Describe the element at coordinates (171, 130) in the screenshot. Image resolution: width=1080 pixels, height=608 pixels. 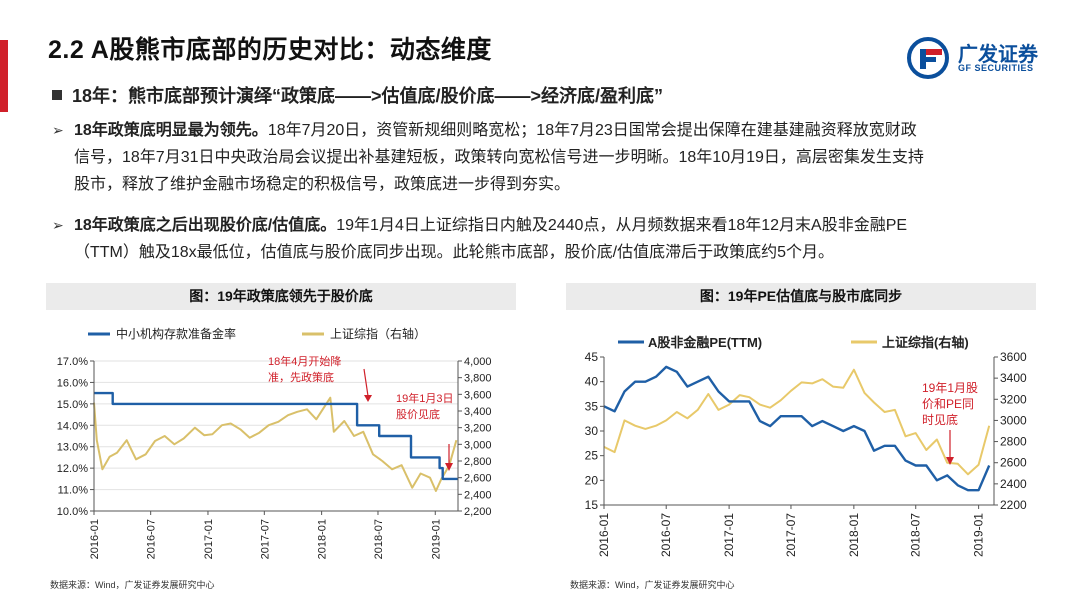
I see `paragraph-1-bold: 18年政策底明显最为领先。` at that location.